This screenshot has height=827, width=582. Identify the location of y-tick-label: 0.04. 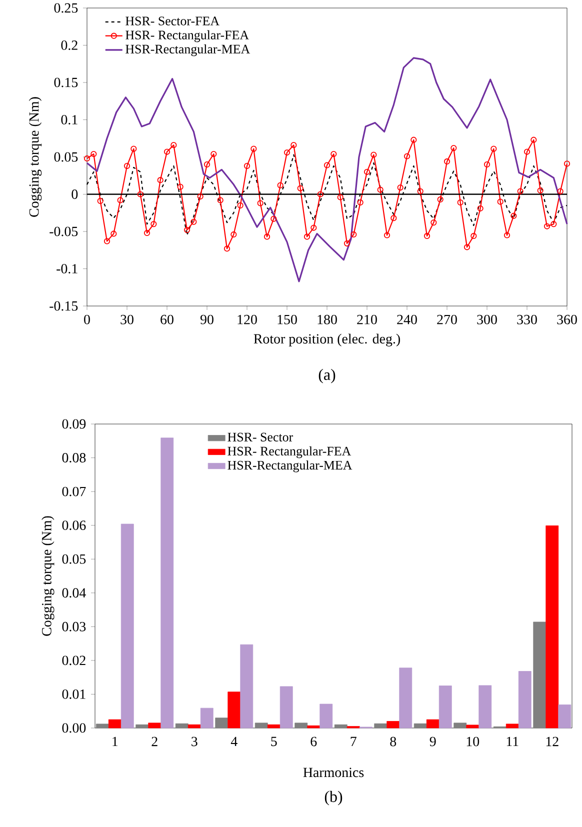
(74, 593).